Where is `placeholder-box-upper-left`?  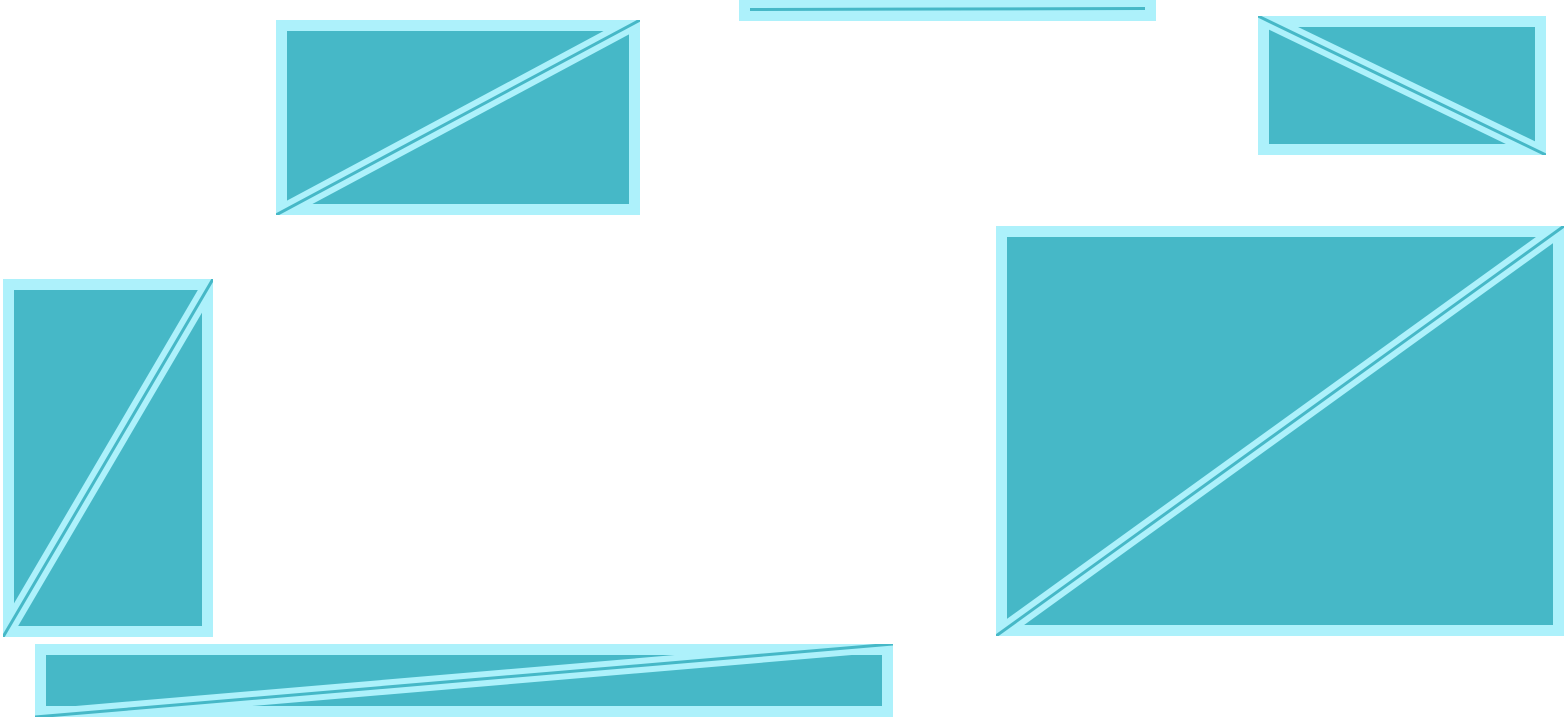 placeholder-box-upper-left is located at coordinates (458, 117).